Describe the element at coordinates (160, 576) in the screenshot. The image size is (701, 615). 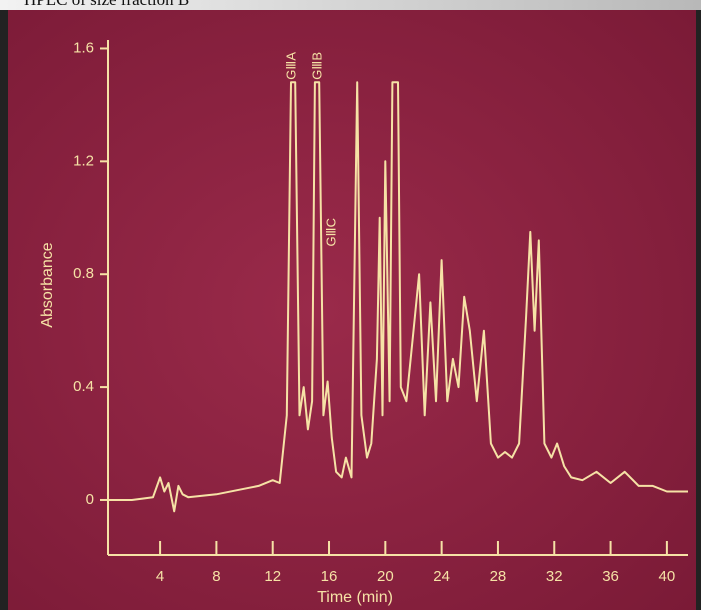
I see `x-tick-label: 4` at that location.